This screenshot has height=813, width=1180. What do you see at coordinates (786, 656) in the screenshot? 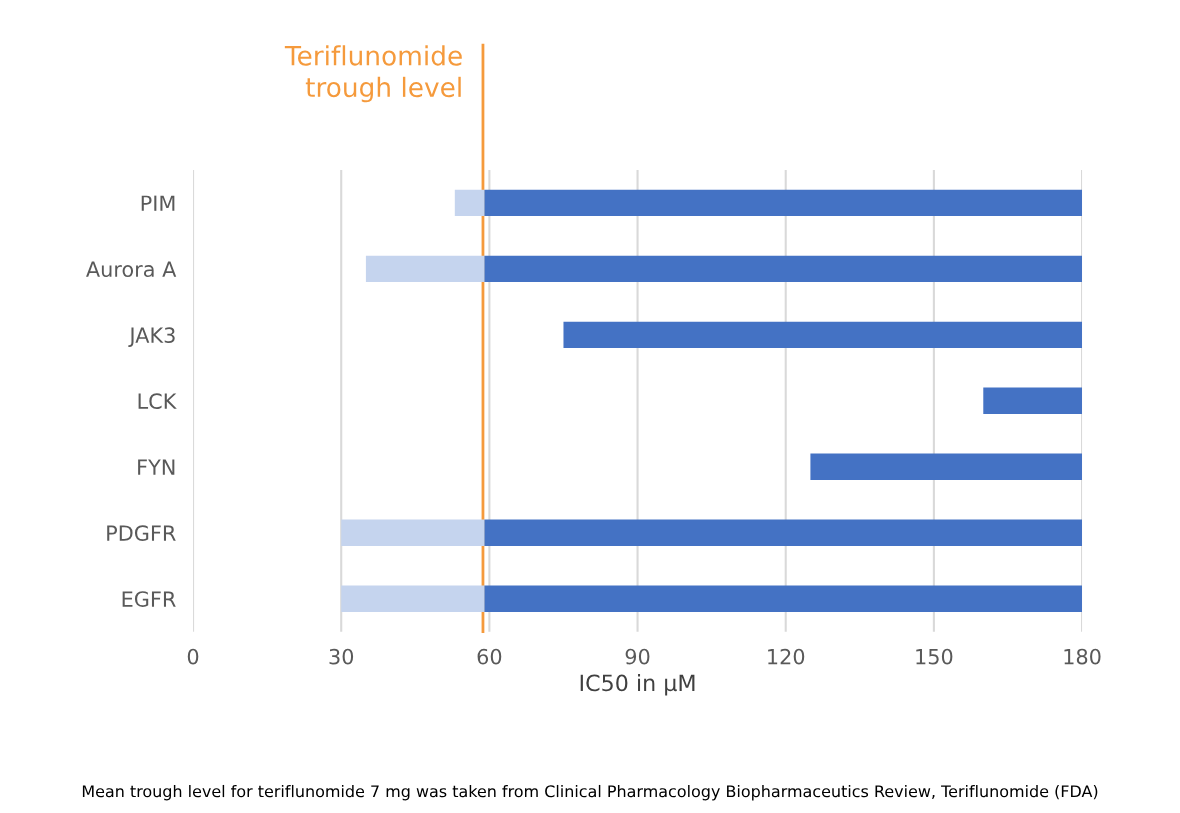
I see `x-tick-label: 120` at bounding box center [786, 656].